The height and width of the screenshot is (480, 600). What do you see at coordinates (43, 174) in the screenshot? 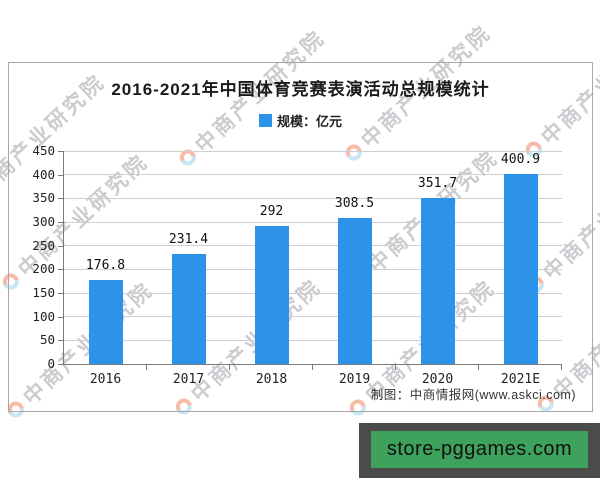
I see `y-axis-tick-label: 400` at bounding box center [43, 174].